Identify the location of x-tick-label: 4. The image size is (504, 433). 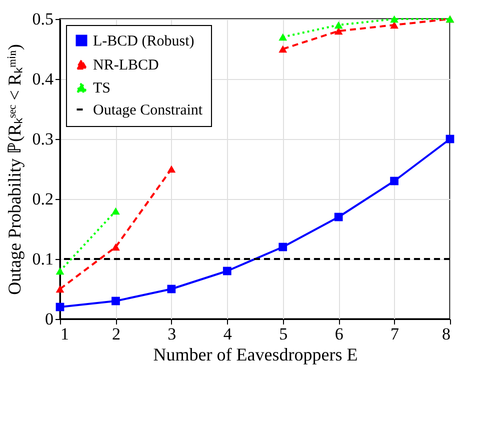
(227, 334).